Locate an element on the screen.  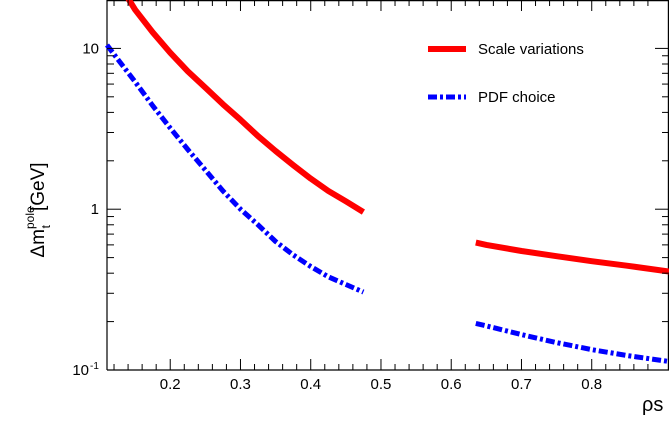
x-axis-label: ρs is located at coordinates (652, 405).